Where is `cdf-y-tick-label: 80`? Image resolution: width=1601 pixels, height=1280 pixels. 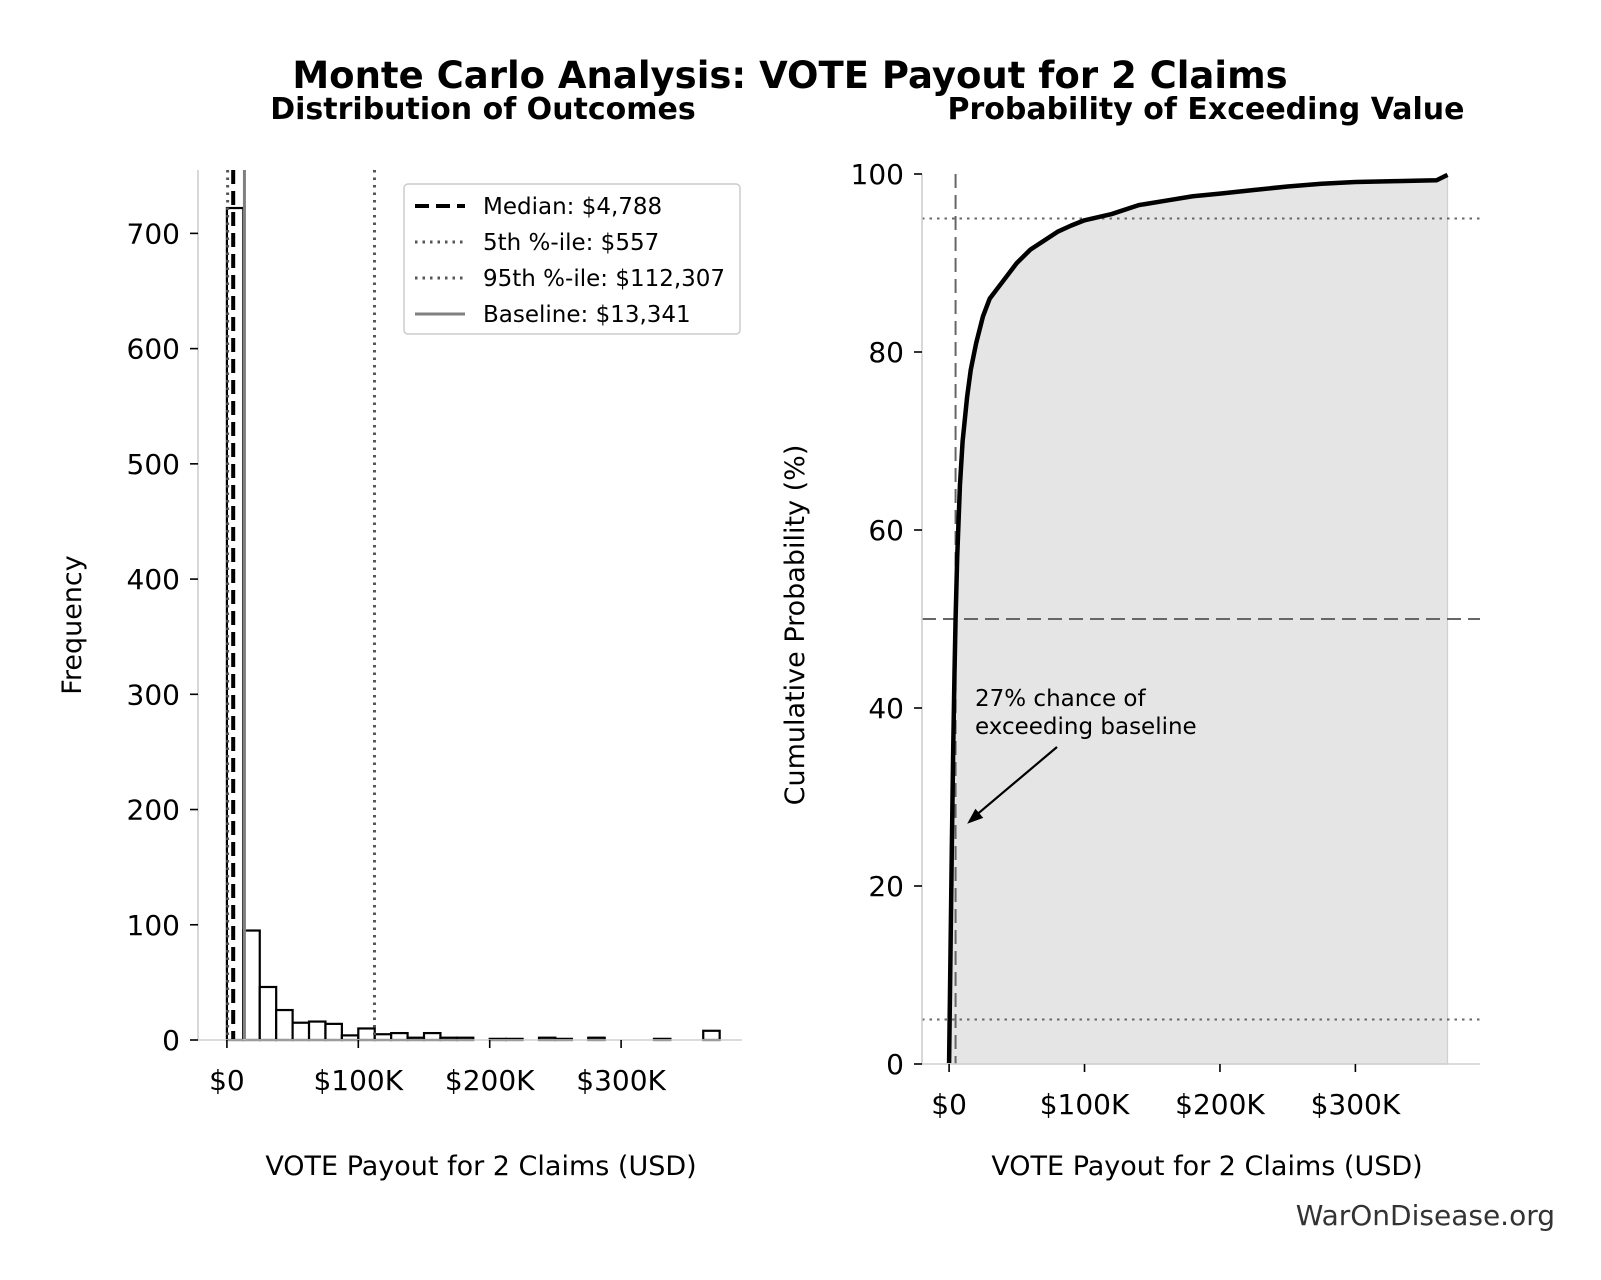
cdf-y-tick-label: 80 is located at coordinates (886, 352).